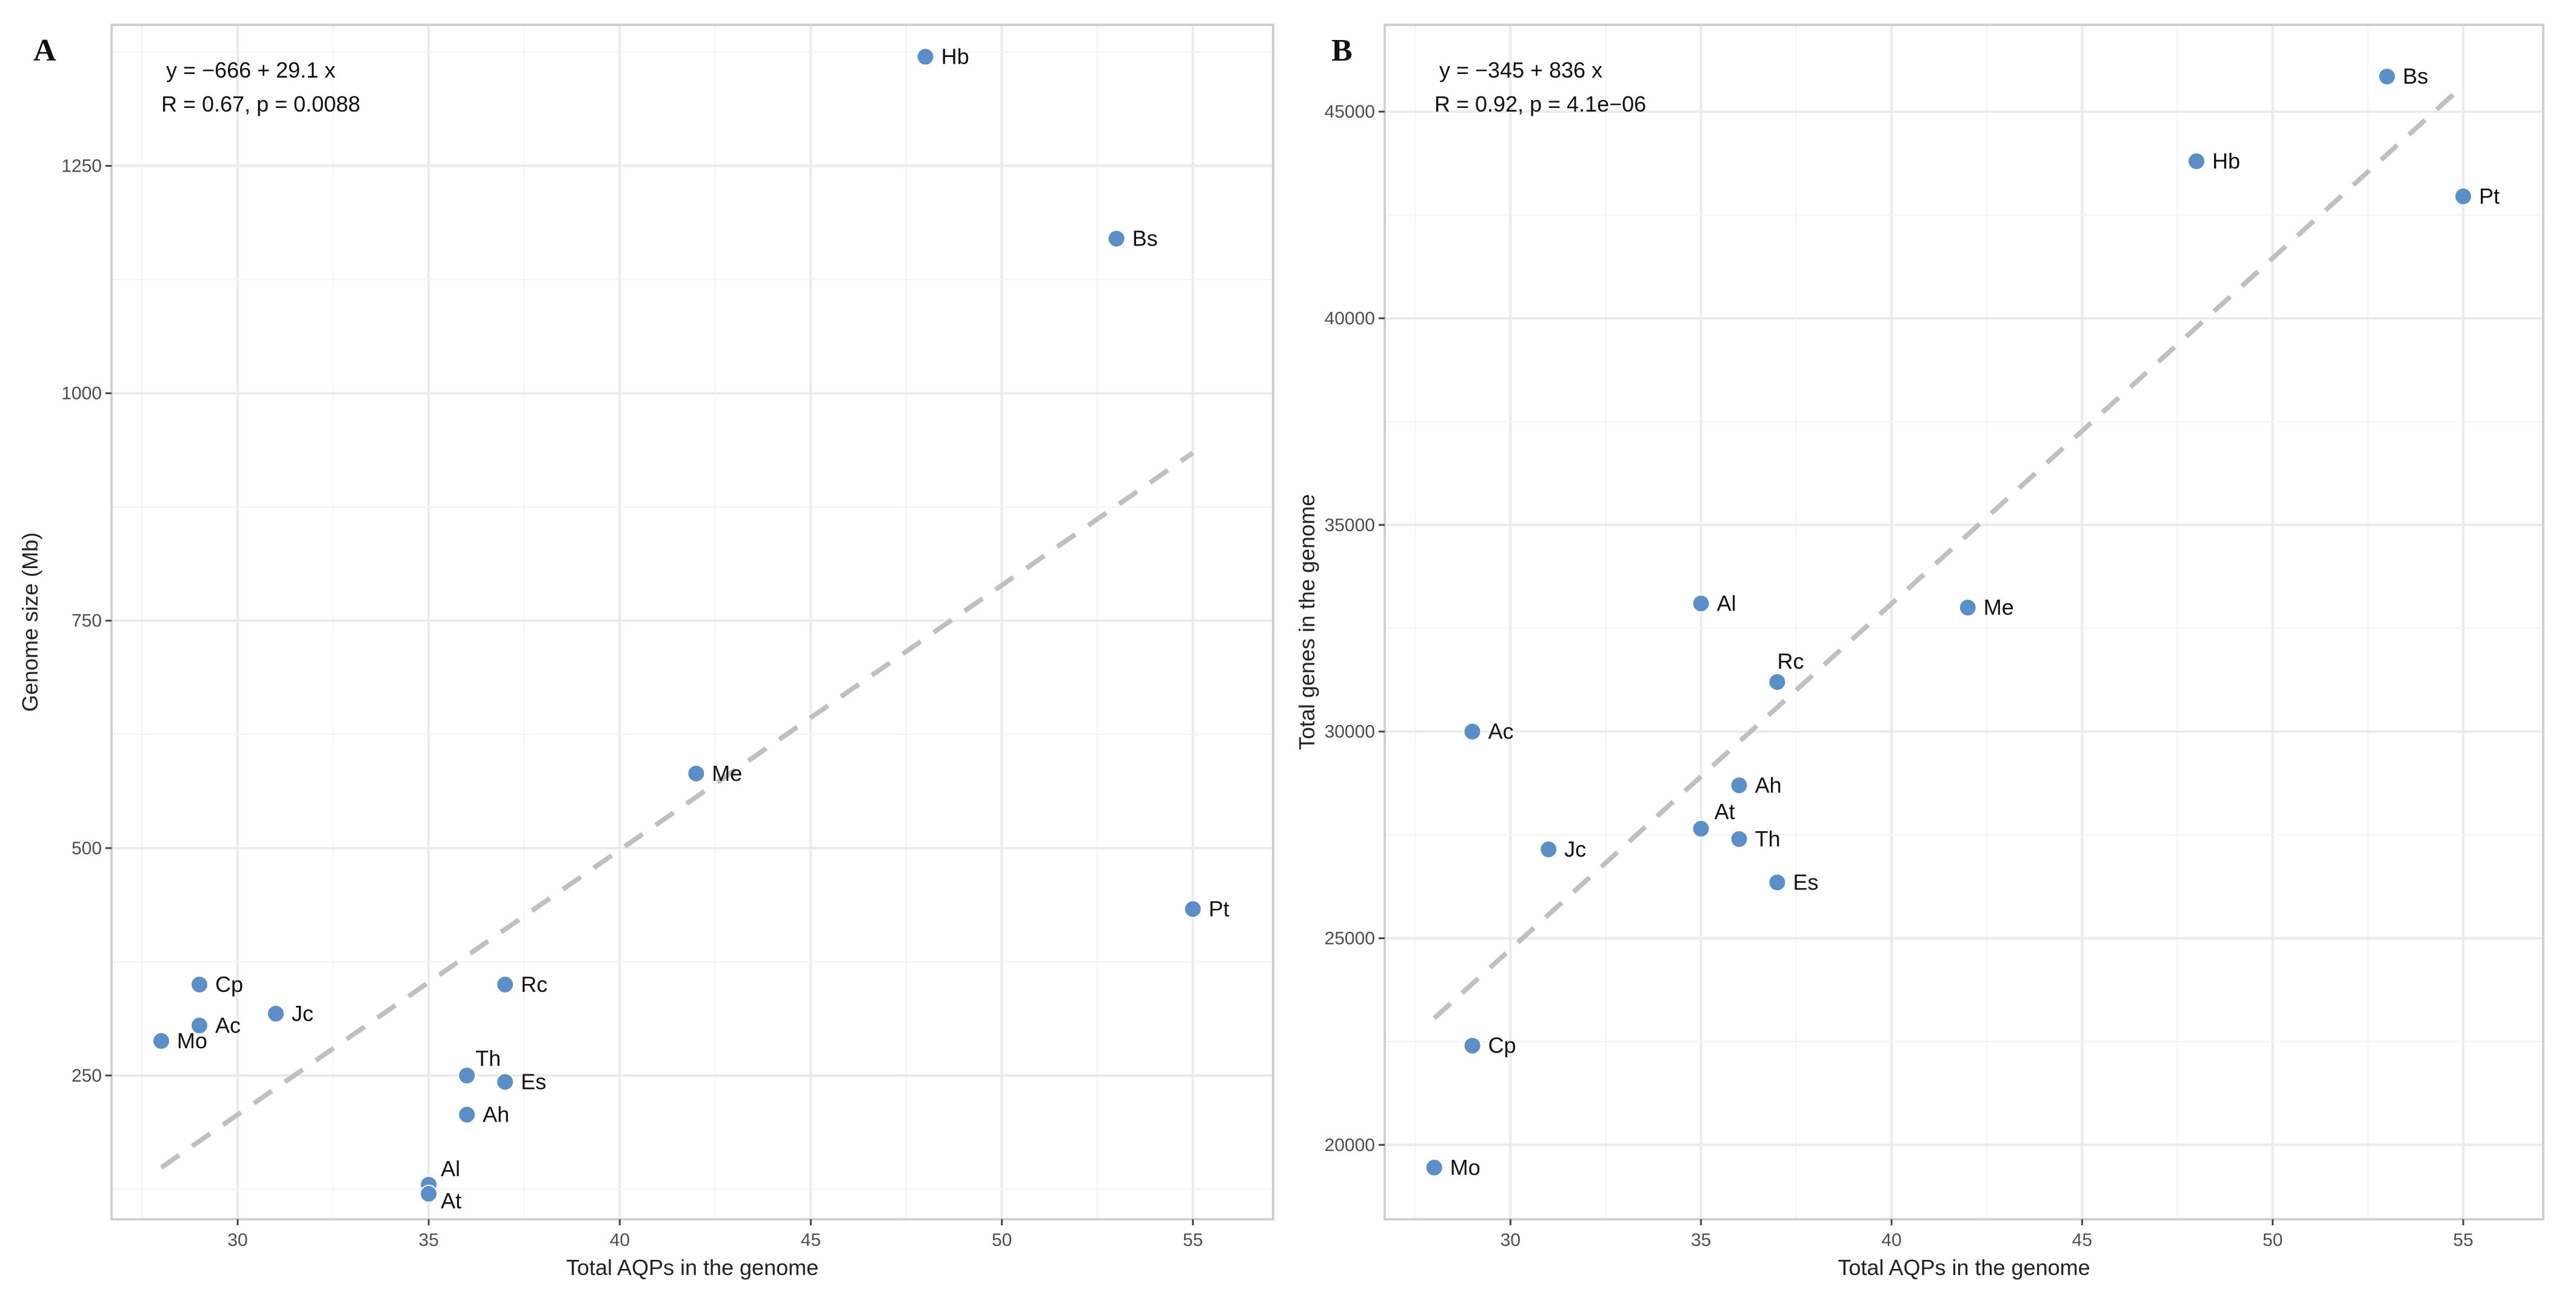 The image size is (2576, 1292). I want to click on y-tick-label: 1250, so click(81, 166).